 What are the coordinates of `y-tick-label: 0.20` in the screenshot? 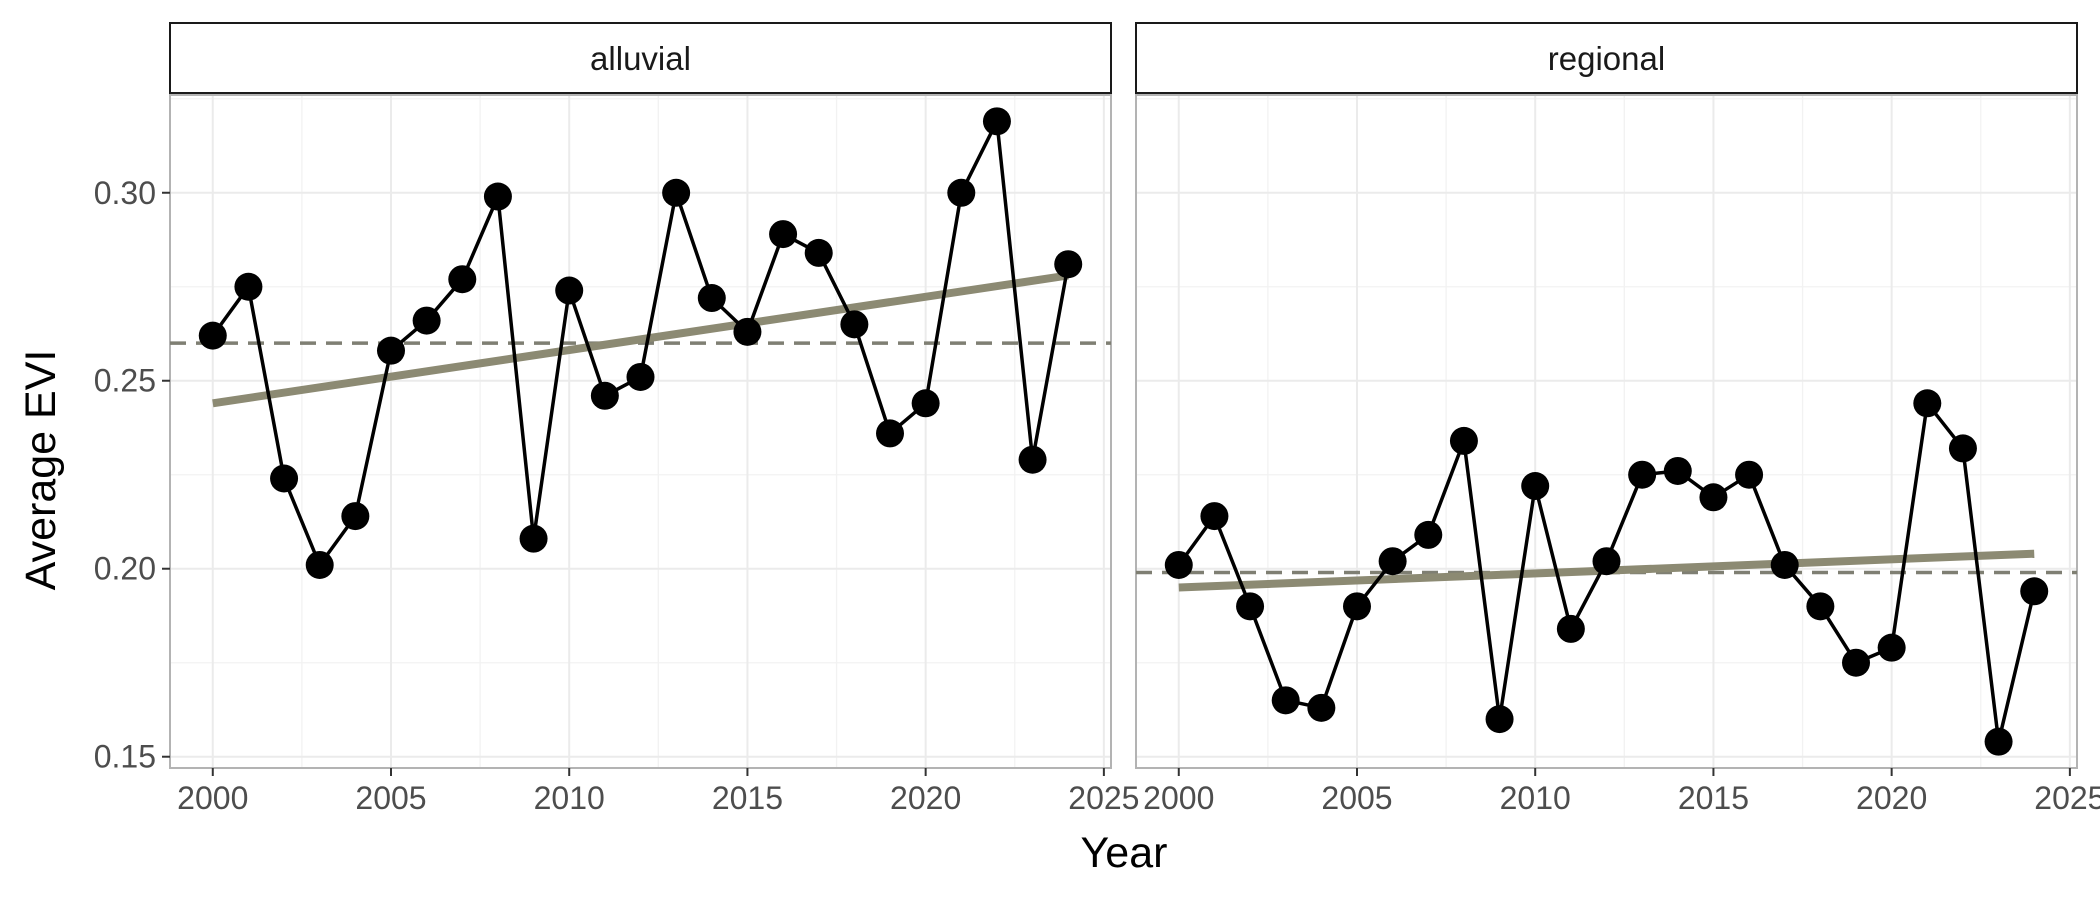 It's located at (125, 569).